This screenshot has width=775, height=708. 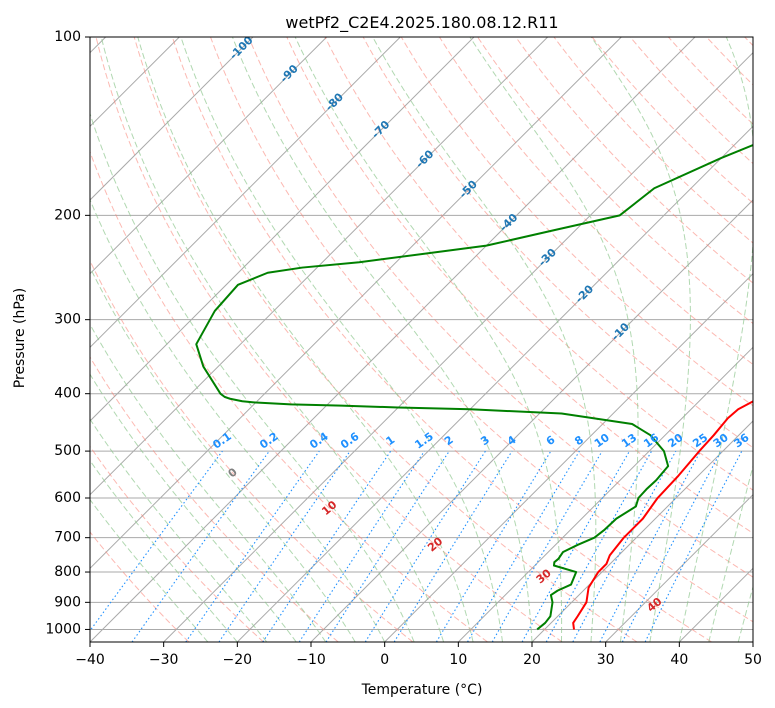 What do you see at coordinates (421, 23) in the screenshot?
I see `chart-title: wetPf2_C2E4.2025.180.08.12.R11` at bounding box center [421, 23].